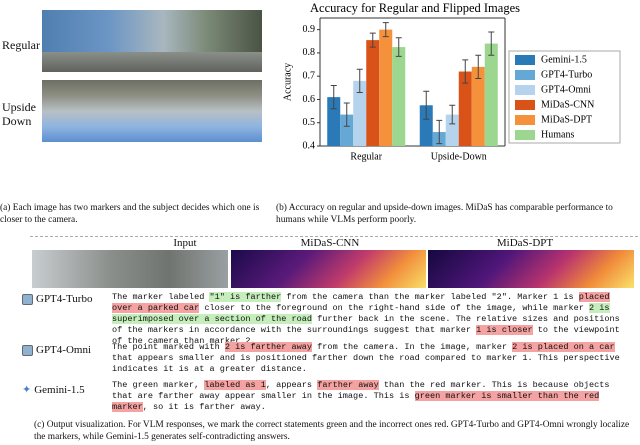 This screenshot has width=640, height=445. What do you see at coordinates (309, 145) in the screenshot?
I see `y-tick-label: 0.4` at bounding box center [309, 145].